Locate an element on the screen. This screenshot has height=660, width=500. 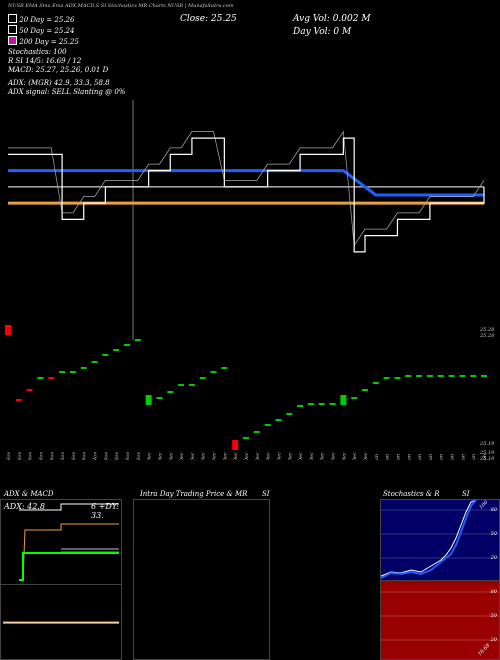
date-label: 23 Dec is located at coordinates (312, 456).